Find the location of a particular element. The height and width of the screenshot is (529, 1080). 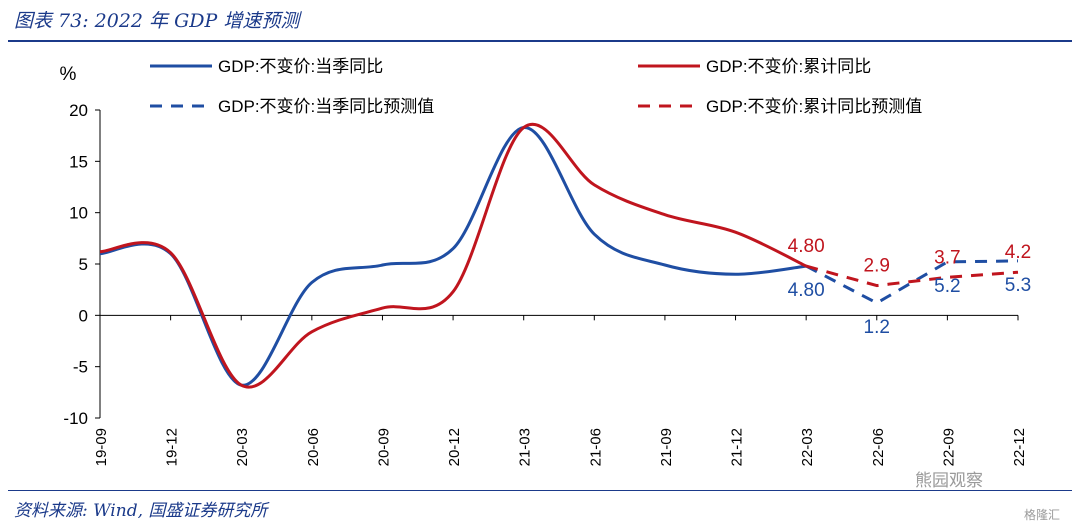

header-divider is located at coordinates (540, 41).